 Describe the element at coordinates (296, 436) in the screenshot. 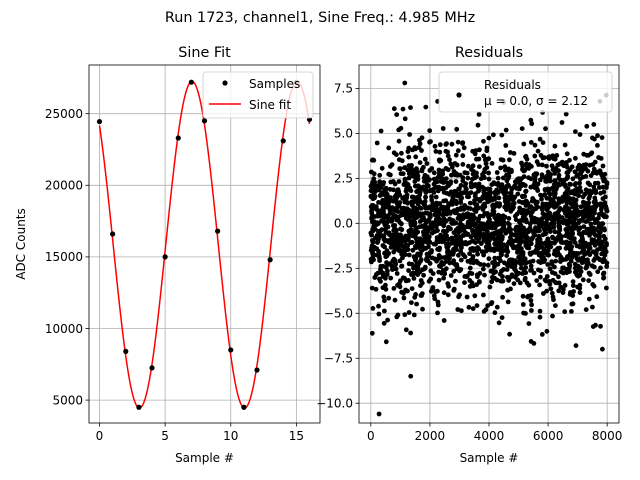

I see `x-tick-label: 15` at that location.